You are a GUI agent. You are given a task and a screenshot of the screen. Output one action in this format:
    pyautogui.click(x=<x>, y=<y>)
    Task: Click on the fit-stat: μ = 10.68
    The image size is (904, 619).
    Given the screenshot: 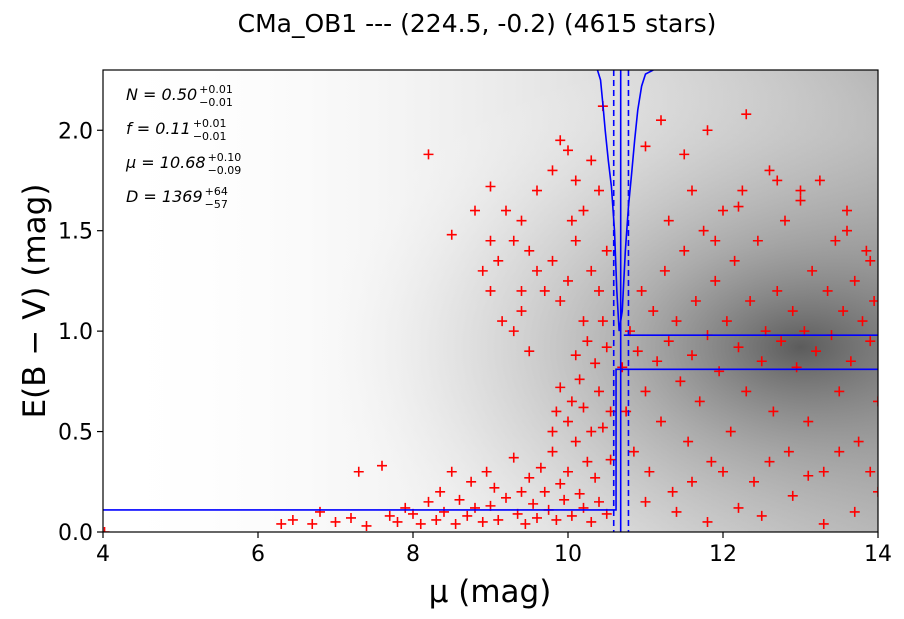 What is the action you would take?
    pyautogui.click(x=165, y=162)
    